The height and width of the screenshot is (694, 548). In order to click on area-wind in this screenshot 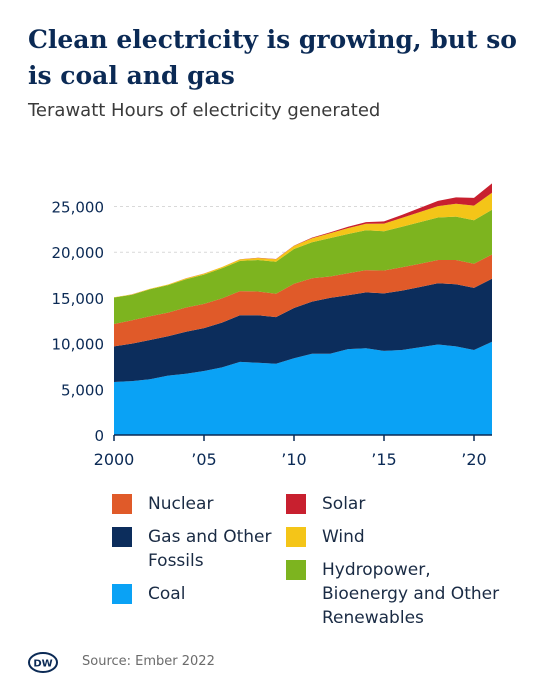, I will do `click(303, 245)`.